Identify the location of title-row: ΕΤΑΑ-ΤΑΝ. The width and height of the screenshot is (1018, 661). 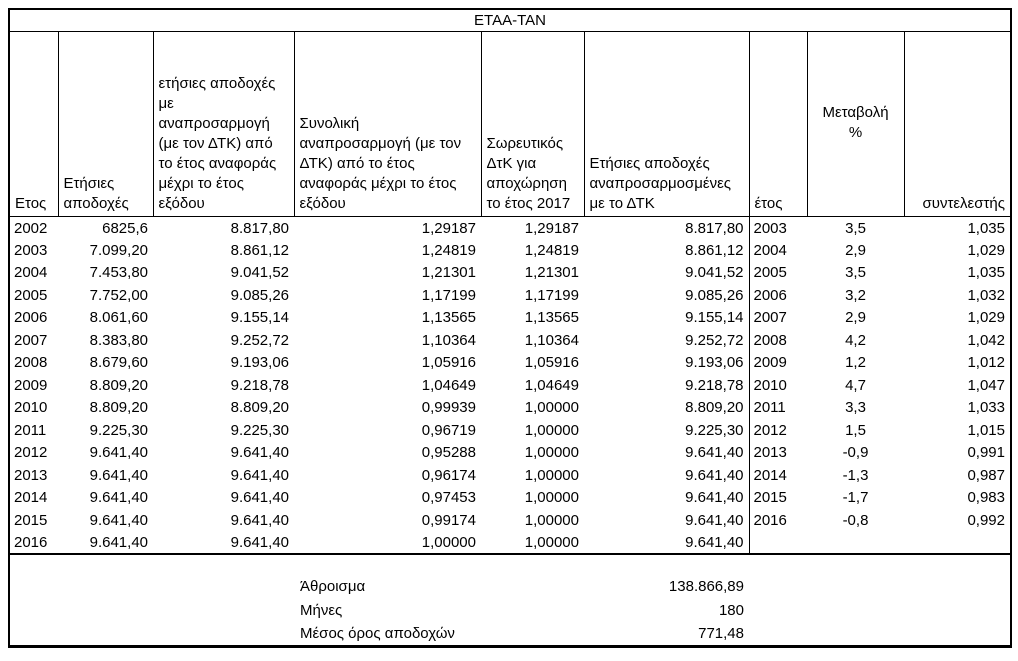
(510, 20).